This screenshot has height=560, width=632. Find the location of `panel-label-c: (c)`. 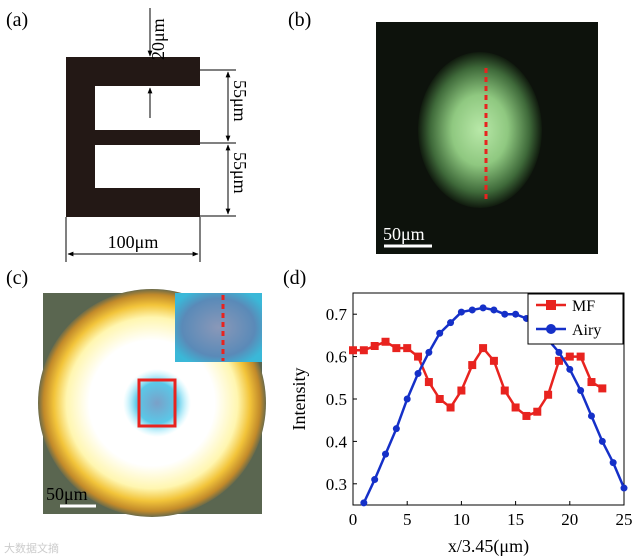

panel-label-c: (c) is located at coordinates (17, 278).